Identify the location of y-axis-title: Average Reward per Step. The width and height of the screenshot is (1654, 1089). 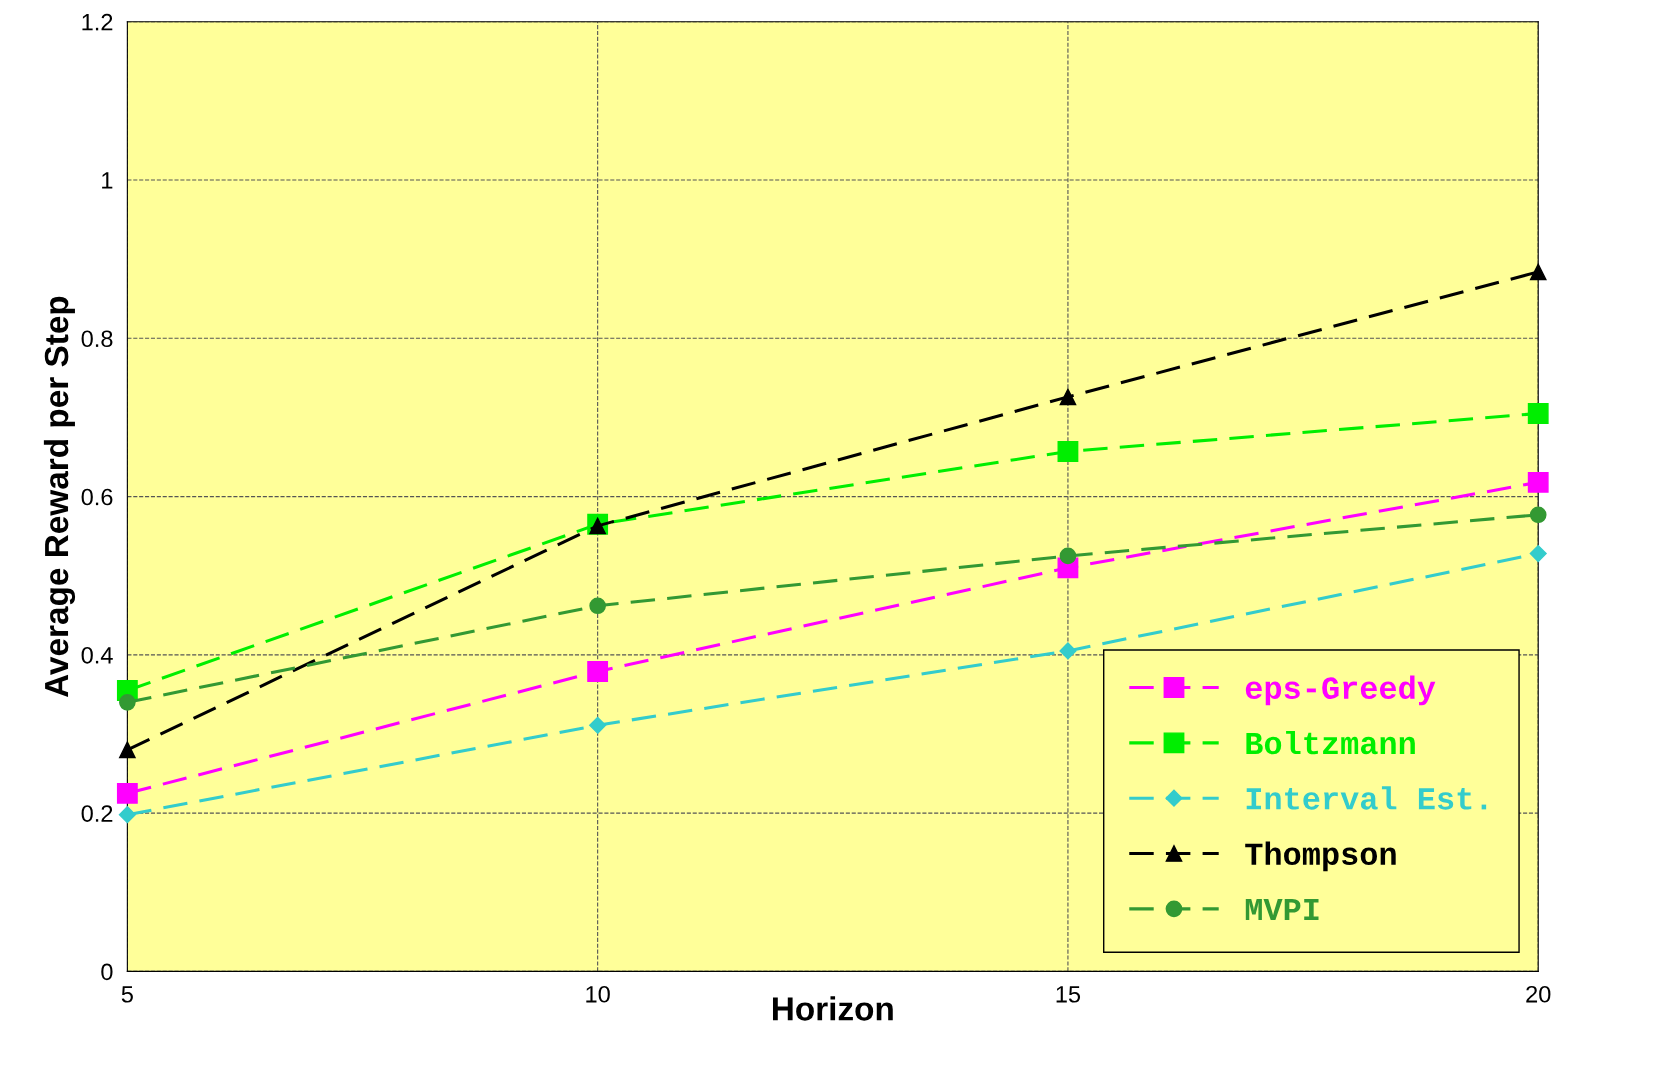
(59, 497).